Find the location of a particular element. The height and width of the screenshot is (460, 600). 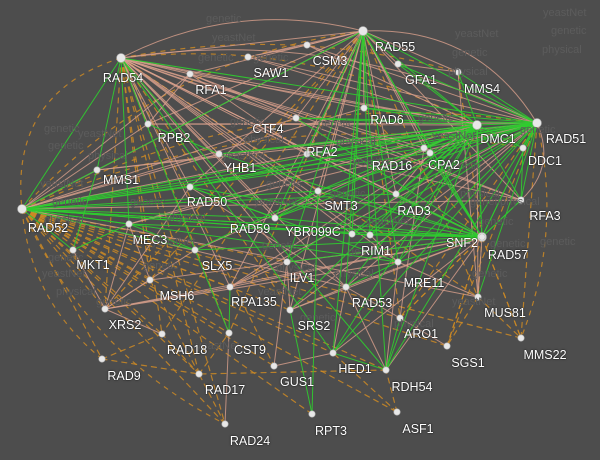

graph-node-rad55 is located at coordinates (363, 31).